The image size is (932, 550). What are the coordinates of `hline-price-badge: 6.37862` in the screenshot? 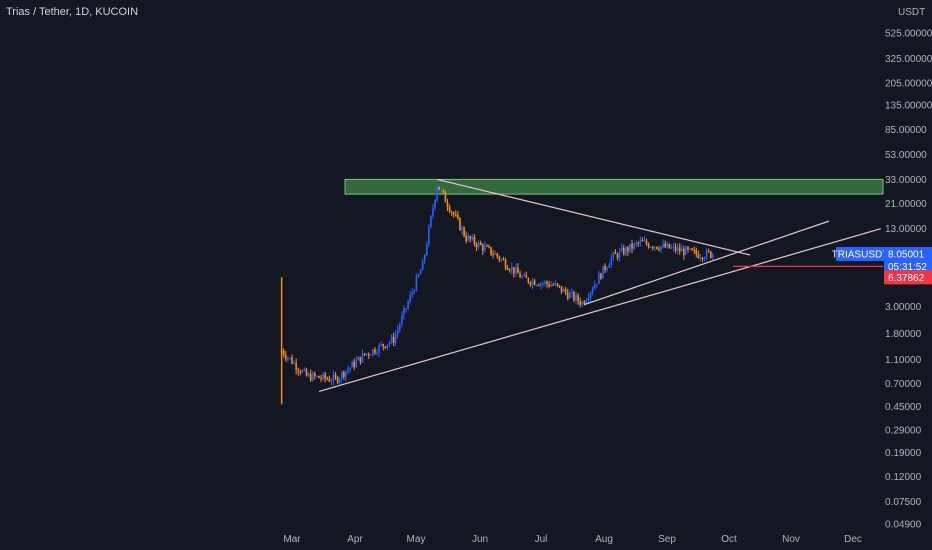 It's located at (908, 277).